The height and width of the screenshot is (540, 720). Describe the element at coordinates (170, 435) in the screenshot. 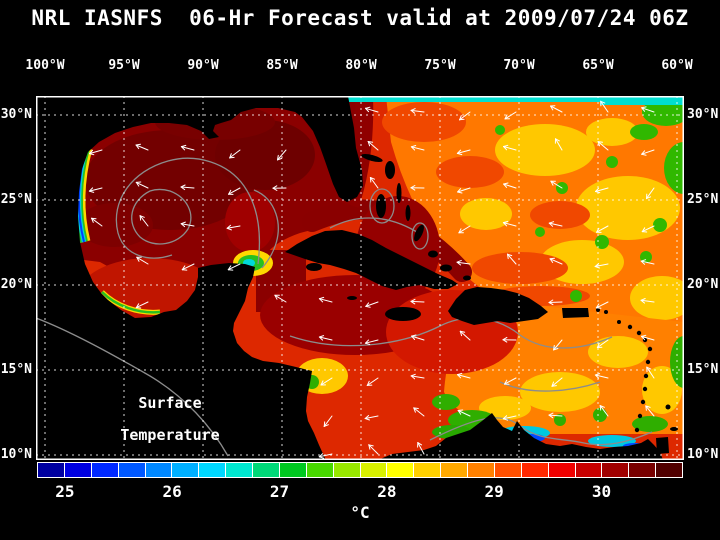

I see `overlay-label-temperature: Temperature` at that location.